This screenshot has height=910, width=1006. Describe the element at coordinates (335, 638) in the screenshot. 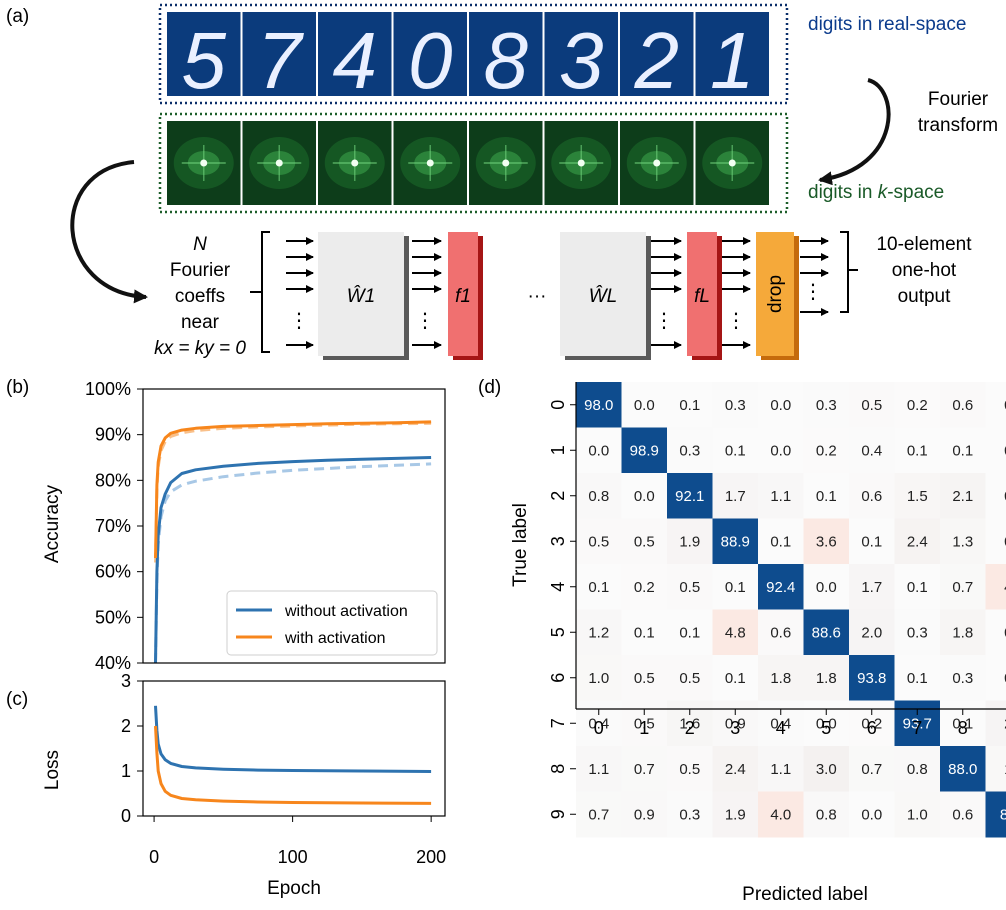

I see `legend-label-with: with activation` at that location.